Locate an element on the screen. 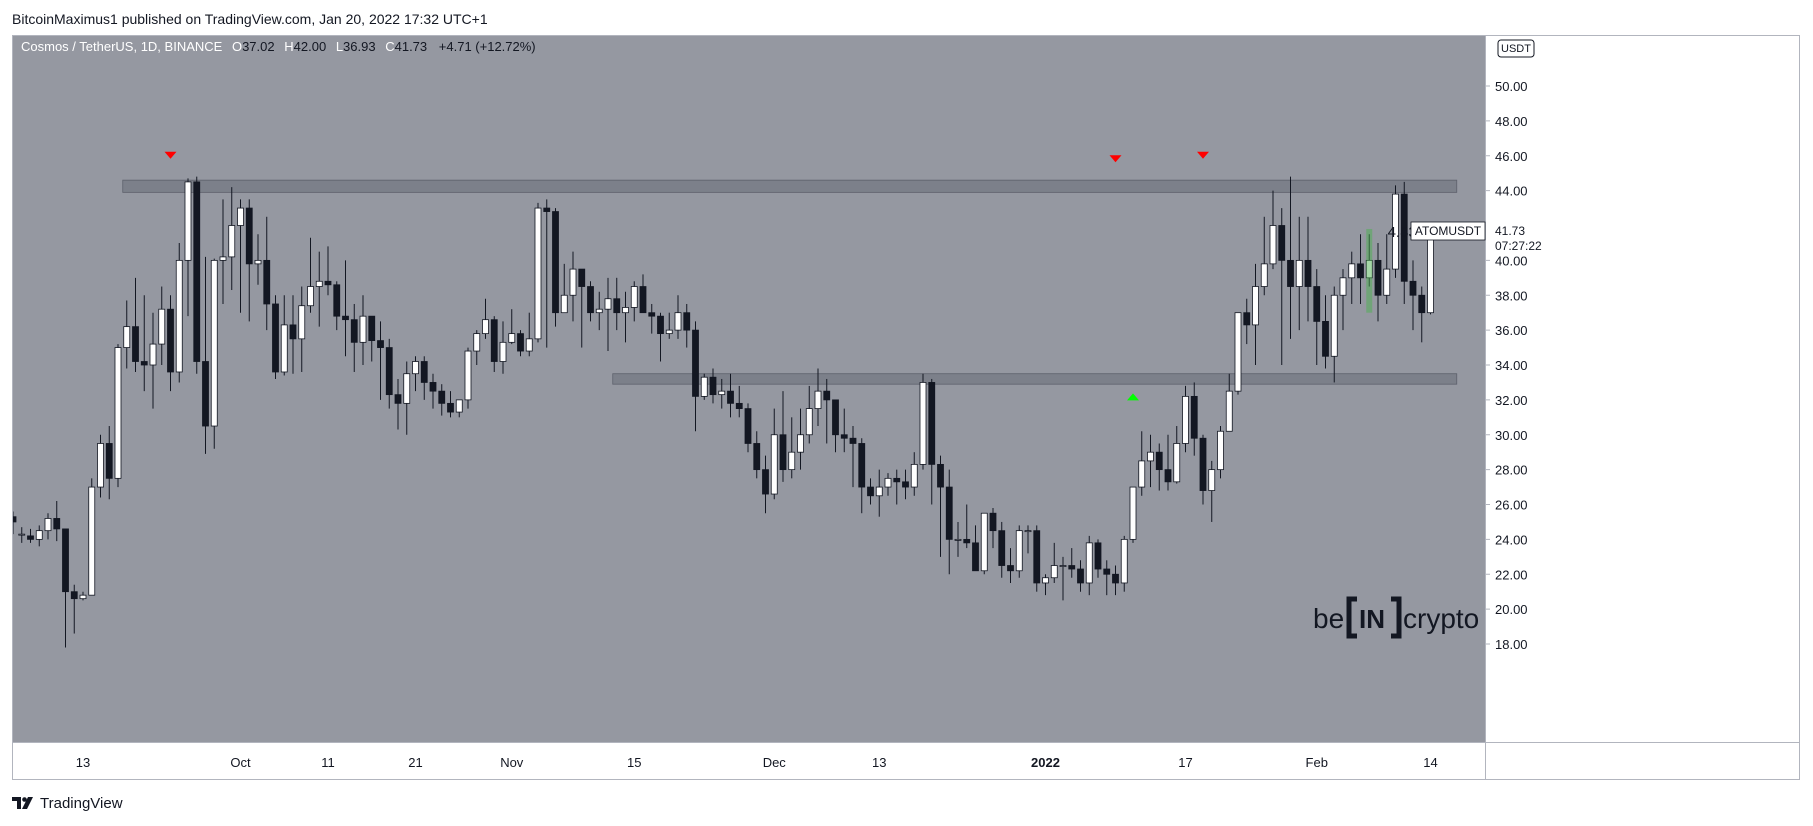  legend-open-label: O is located at coordinates (237, 46).